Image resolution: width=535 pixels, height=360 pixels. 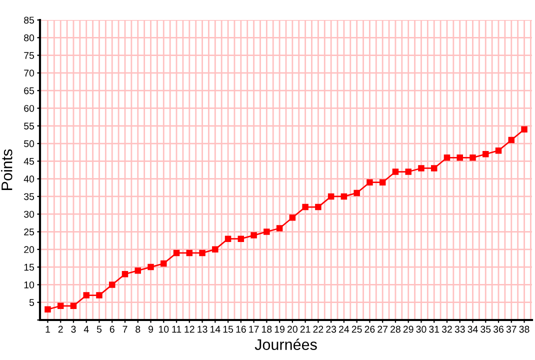 I want to click on x-tick-label: 29, so click(x=408, y=329).